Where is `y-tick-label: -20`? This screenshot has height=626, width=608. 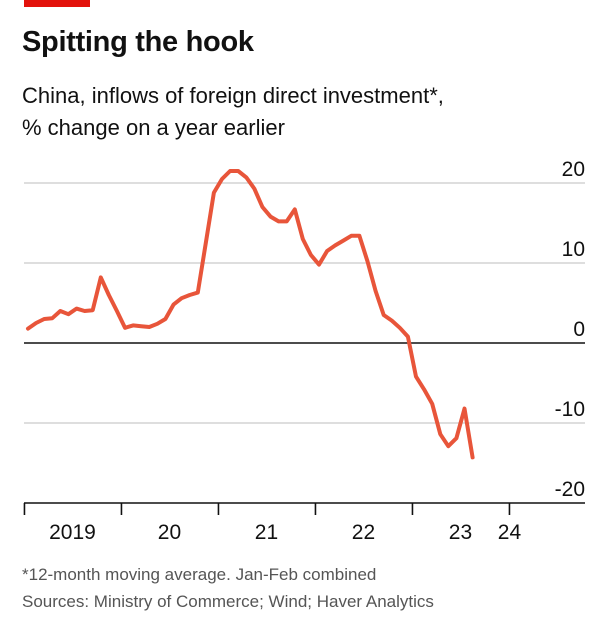
y-tick-label: -20 is located at coordinates (570, 489).